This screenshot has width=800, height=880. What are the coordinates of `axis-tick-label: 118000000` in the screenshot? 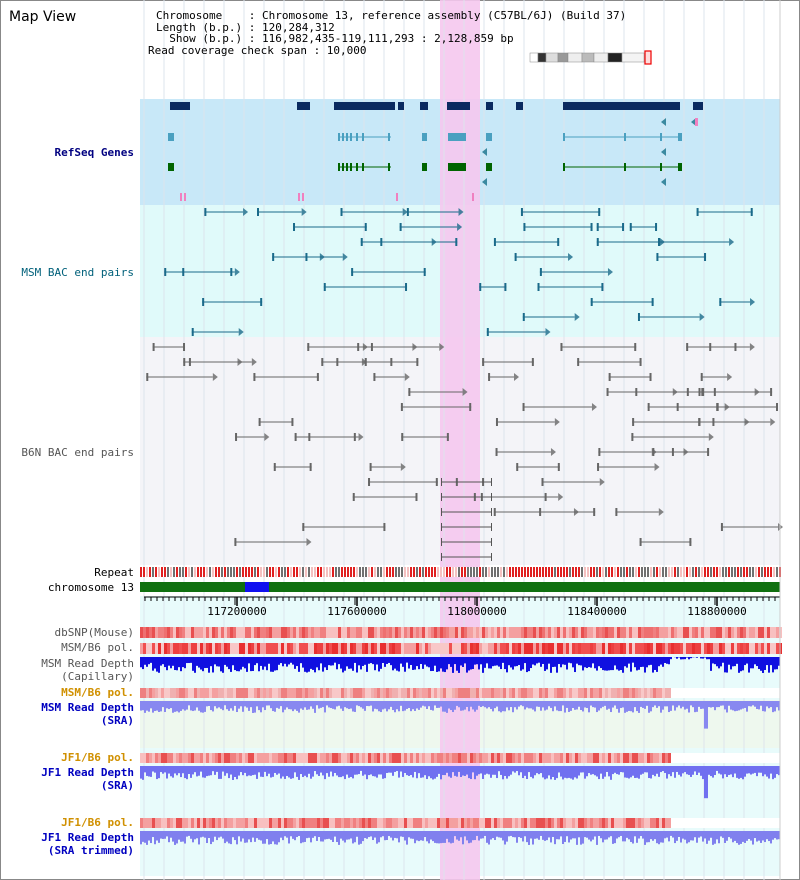 It's located at (477, 611).